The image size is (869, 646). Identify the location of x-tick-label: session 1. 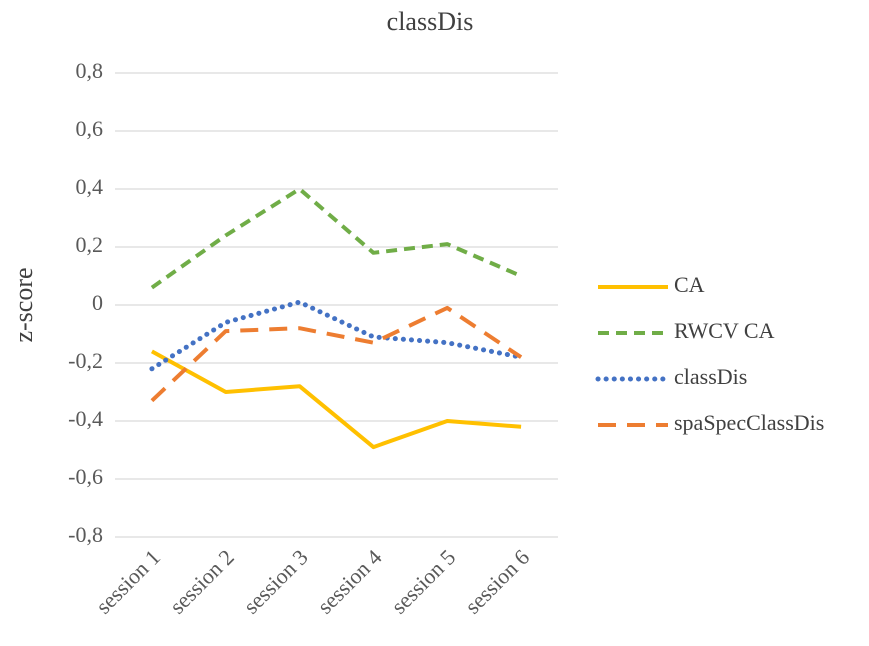
(128, 581).